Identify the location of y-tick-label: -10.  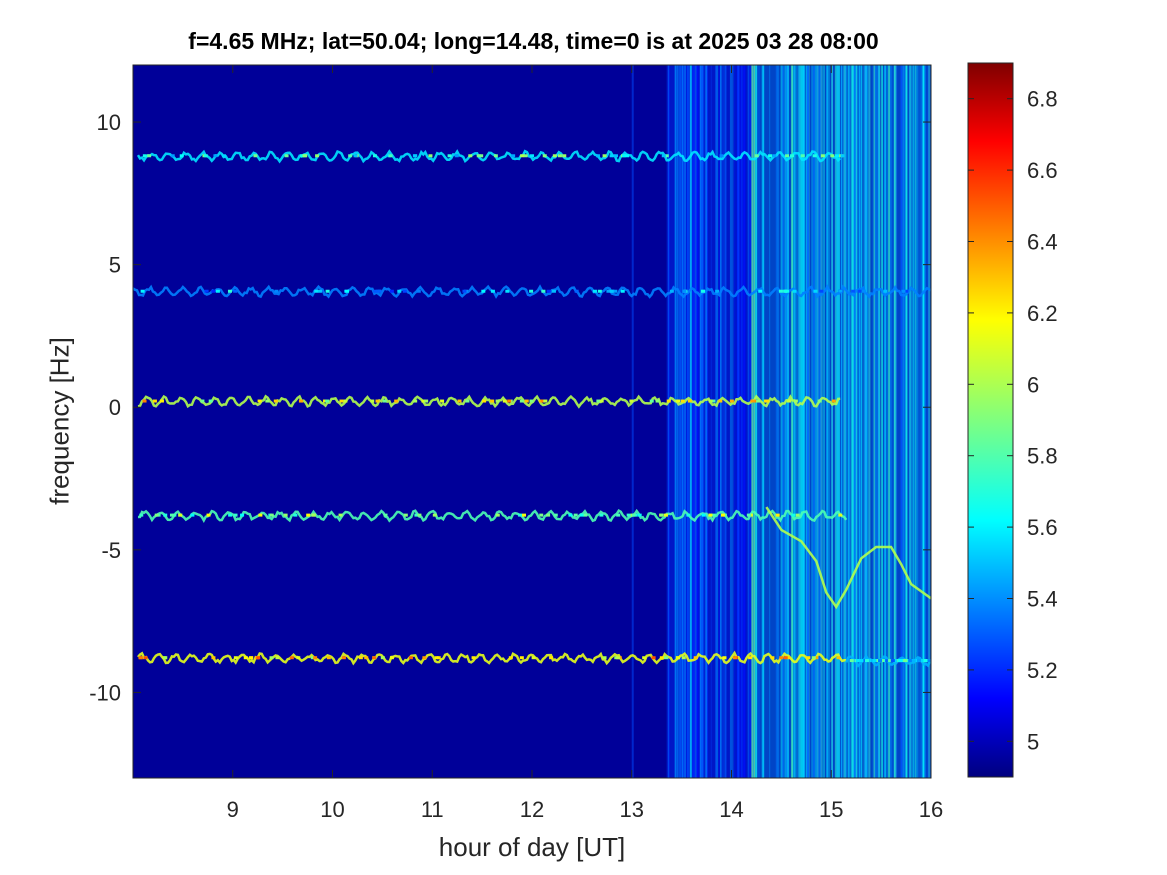
(105, 692).